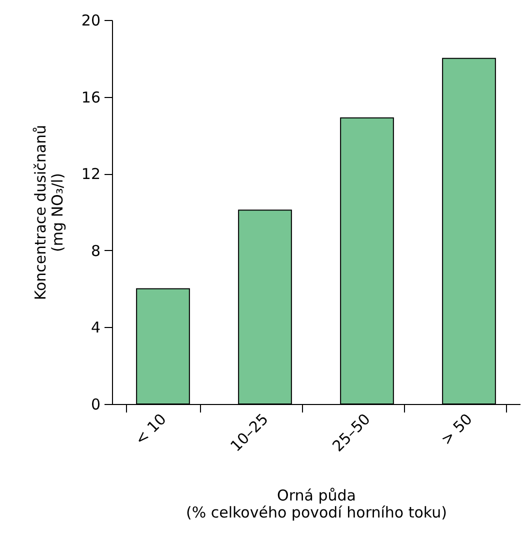  What do you see at coordinates (95, 251) in the screenshot?
I see `y-tick-label: 8` at bounding box center [95, 251].